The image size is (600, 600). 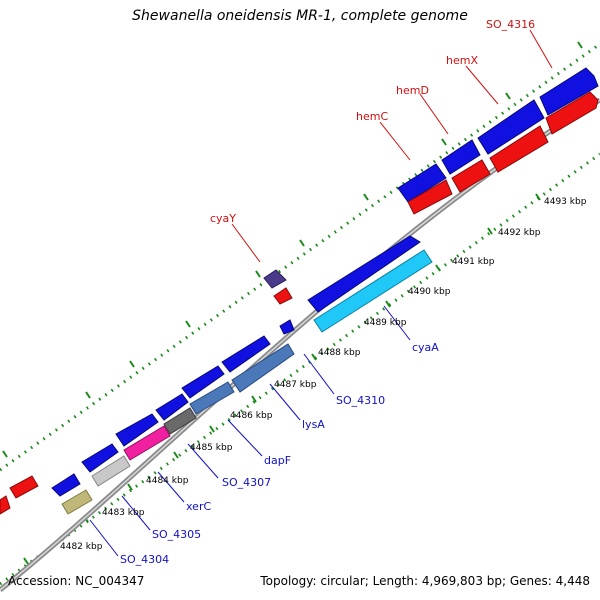 I want to click on kbp-label: 4487 kbp, so click(x=295, y=385).